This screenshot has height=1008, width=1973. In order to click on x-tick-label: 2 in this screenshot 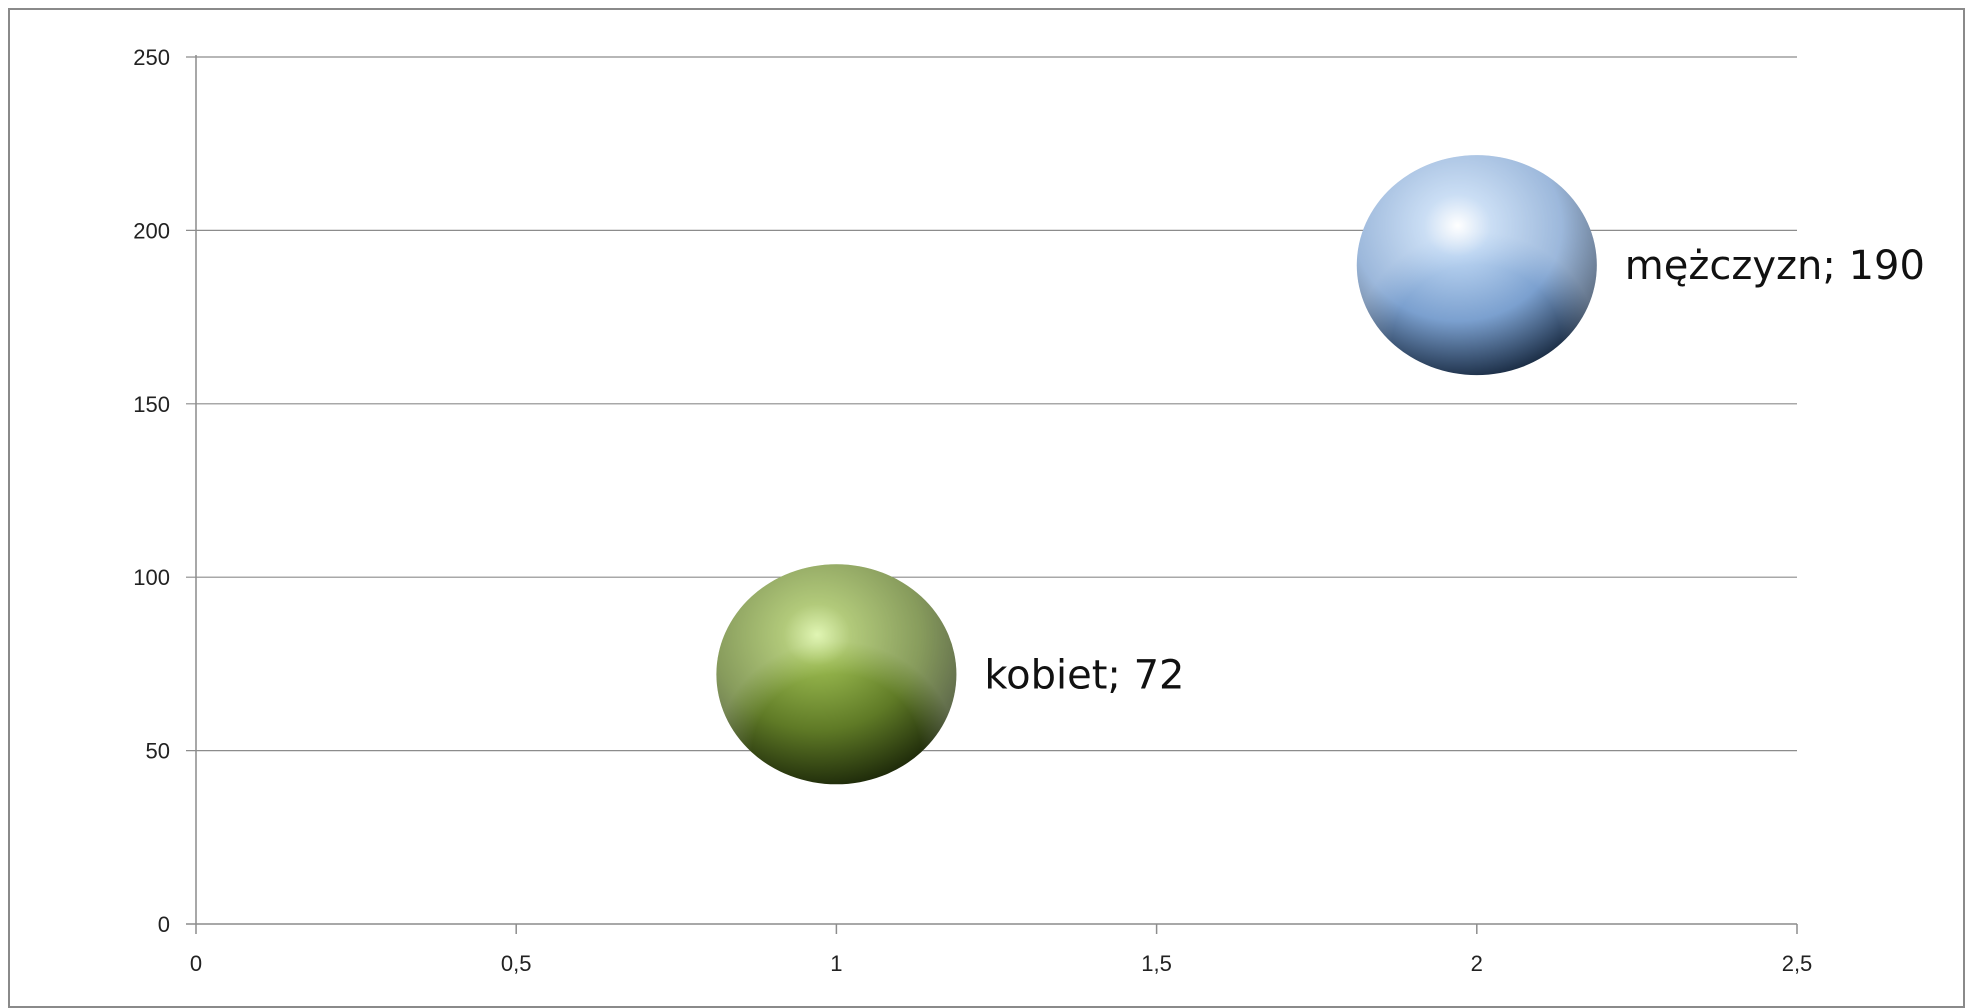, I will do `click(1477, 963)`.